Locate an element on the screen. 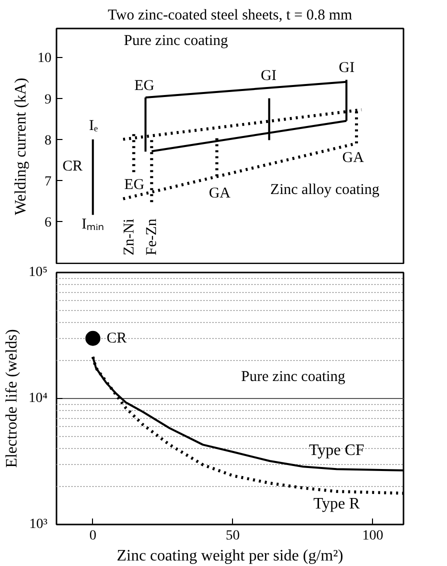 The width and height of the screenshot is (447, 566). annotation: Zn-Ni is located at coordinates (129, 237).